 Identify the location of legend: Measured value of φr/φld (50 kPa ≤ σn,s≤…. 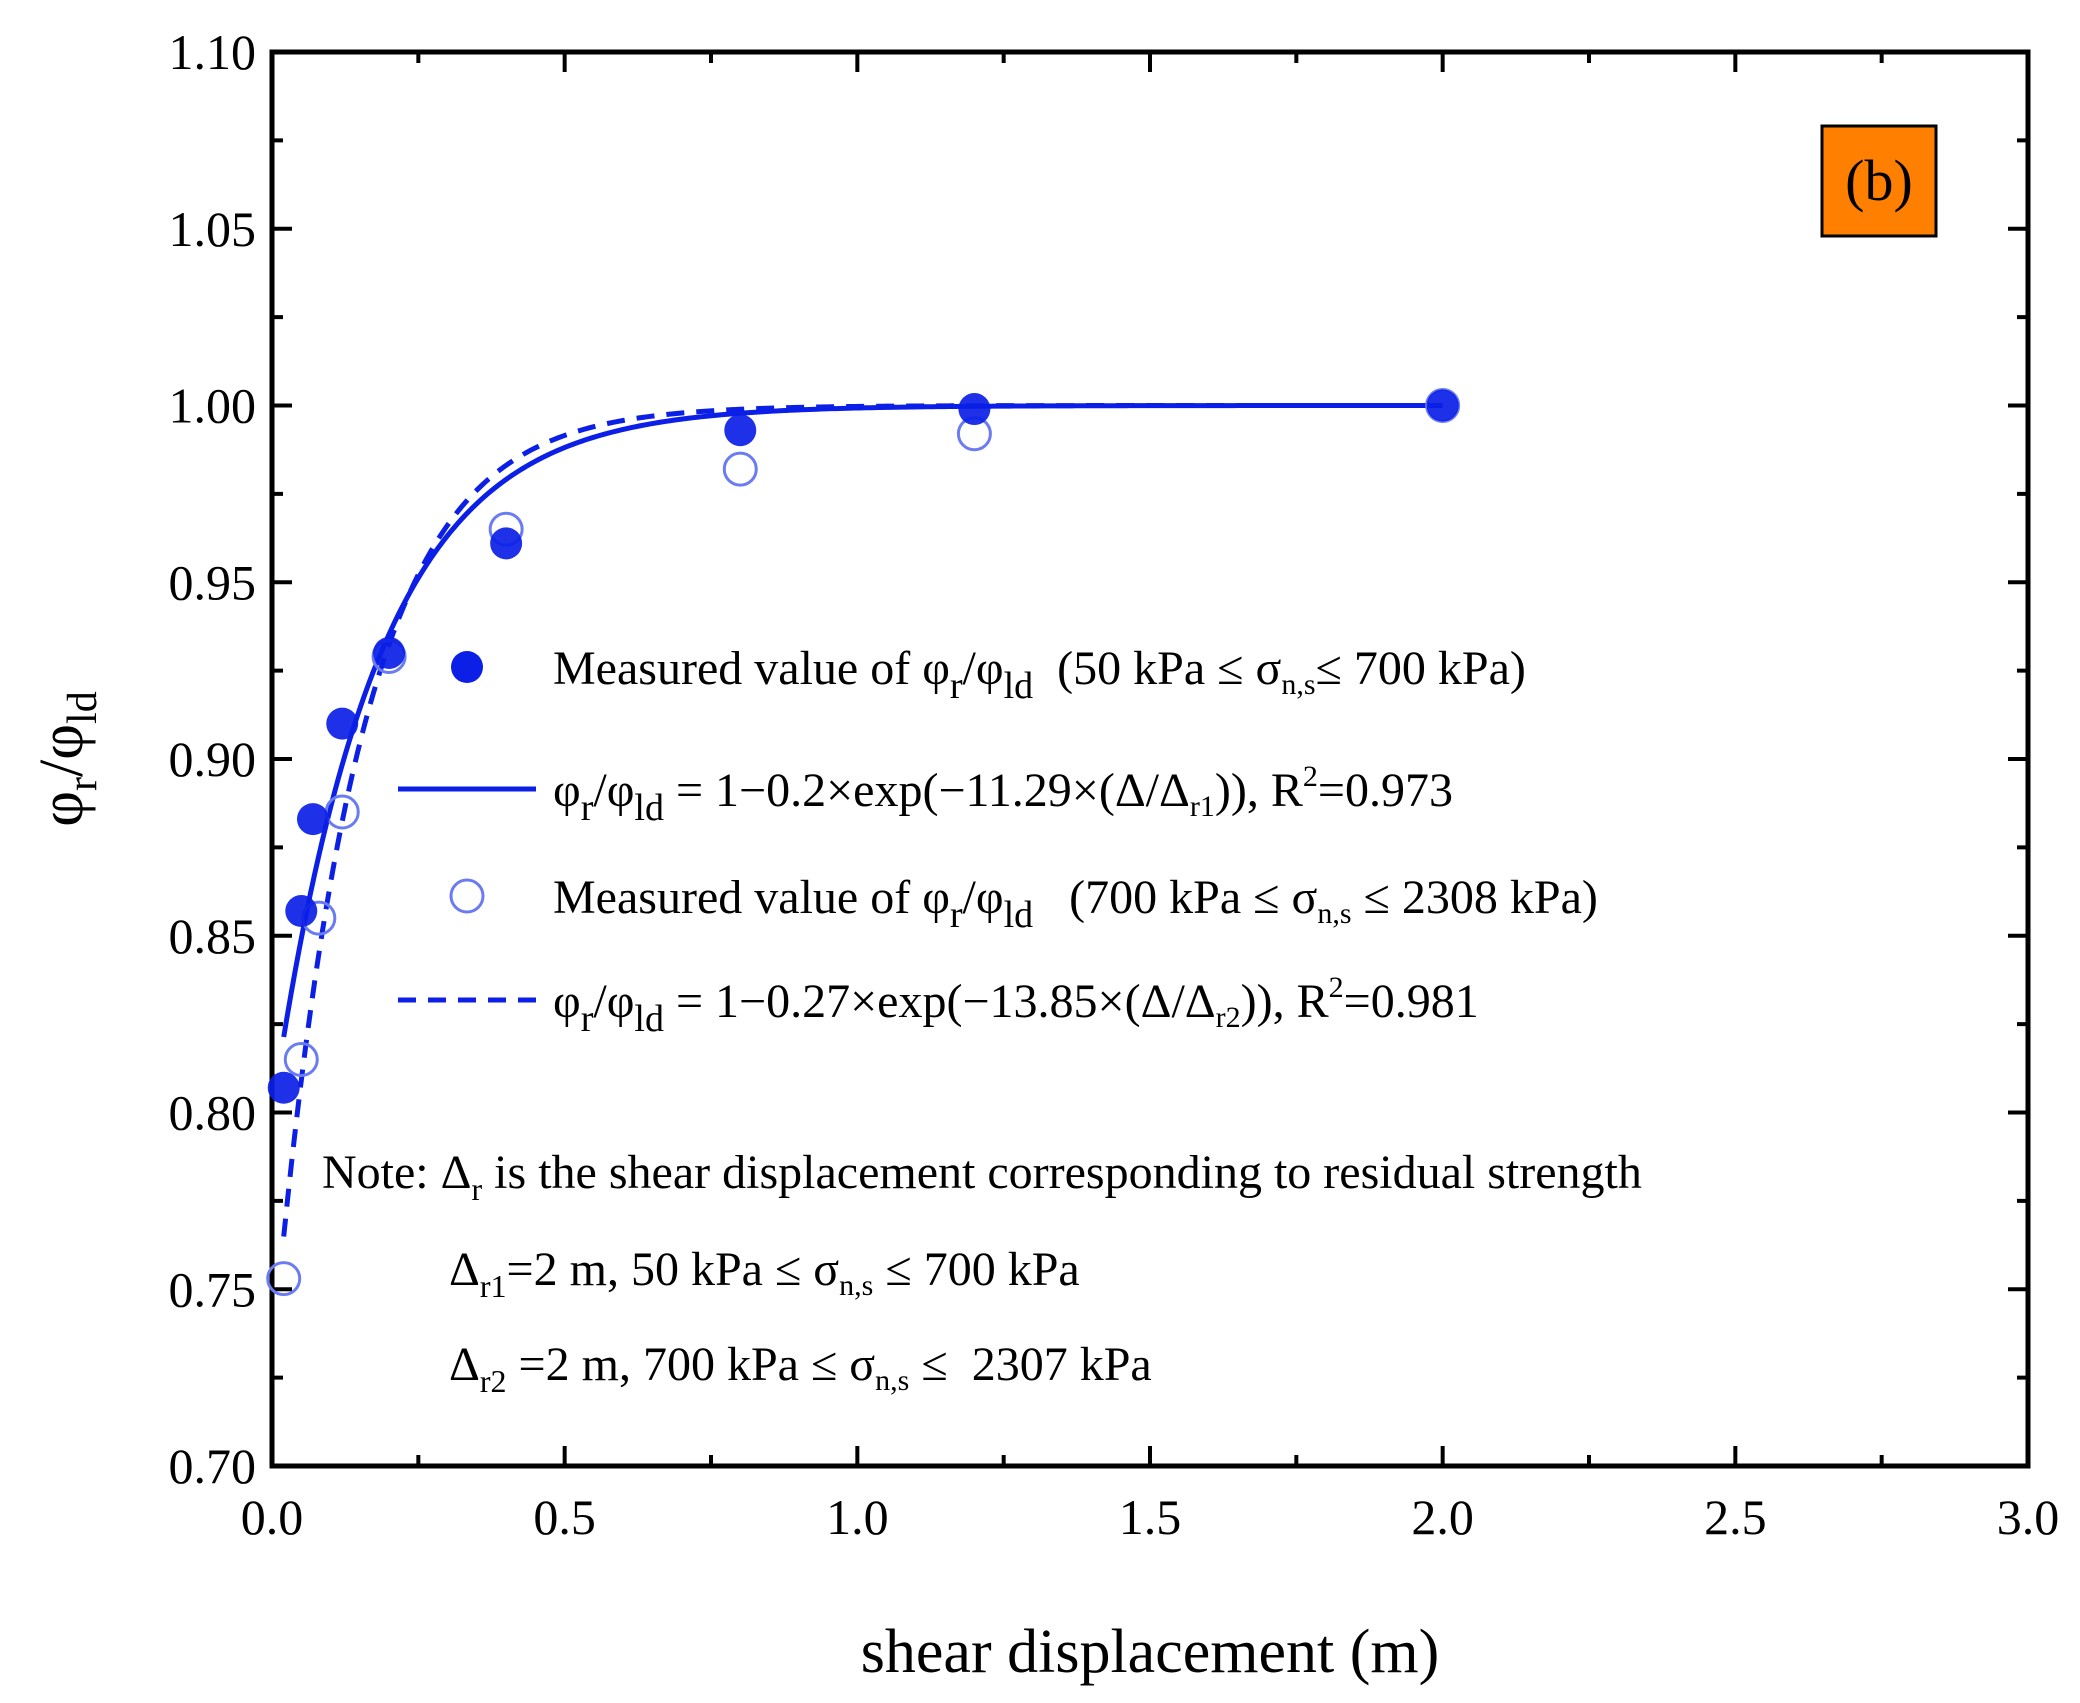
(998, 841).